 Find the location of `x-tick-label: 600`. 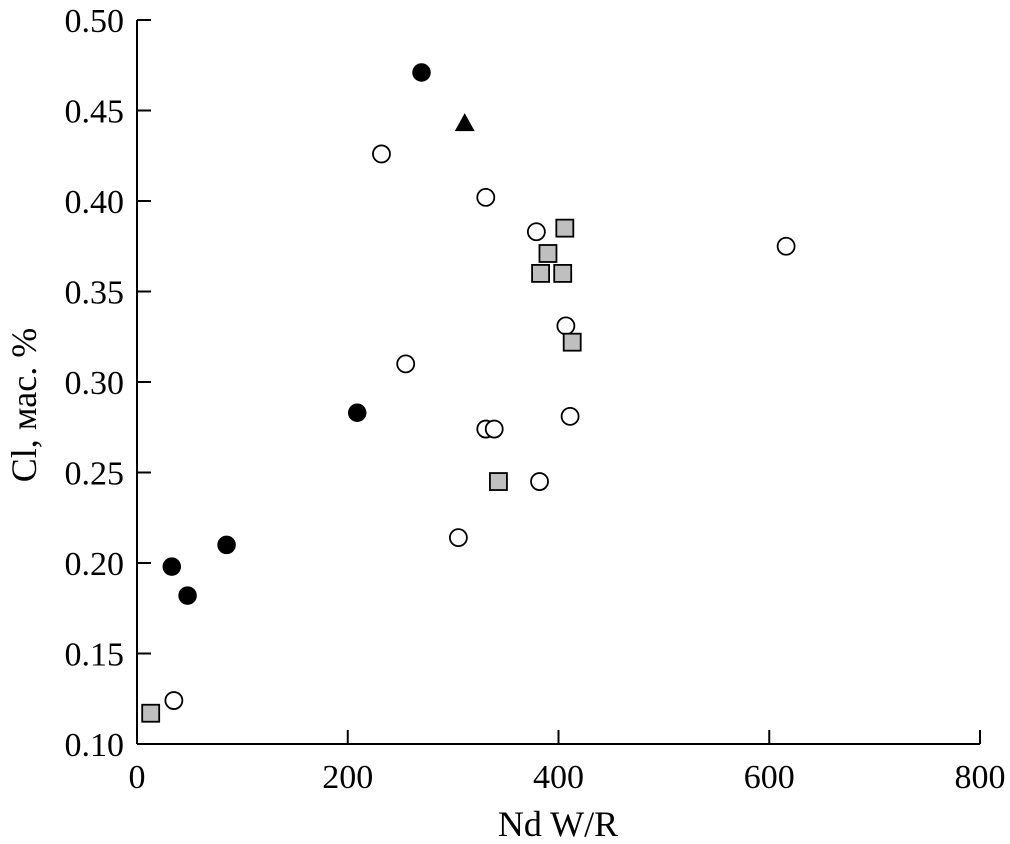

x-tick-label: 600 is located at coordinates (769, 777).